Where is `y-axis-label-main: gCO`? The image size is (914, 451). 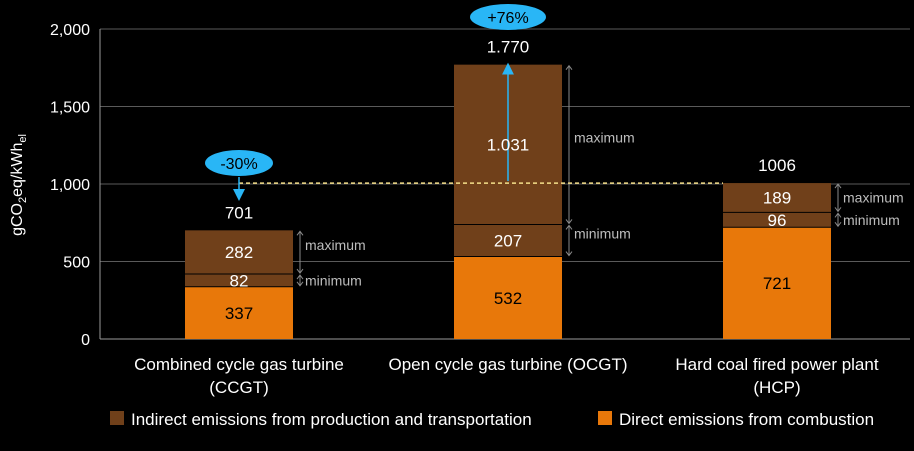
y-axis-label-main: gCO is located at coordinates (17, 219).